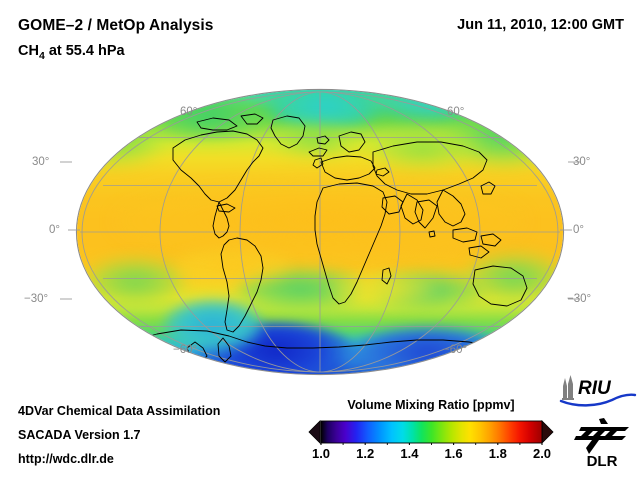 This screenshot has width=640, height=480. What do you see at coordinates (41, 55) in the screenshot?
I see `species-subscript: 4` at bounding box center [41, 55].